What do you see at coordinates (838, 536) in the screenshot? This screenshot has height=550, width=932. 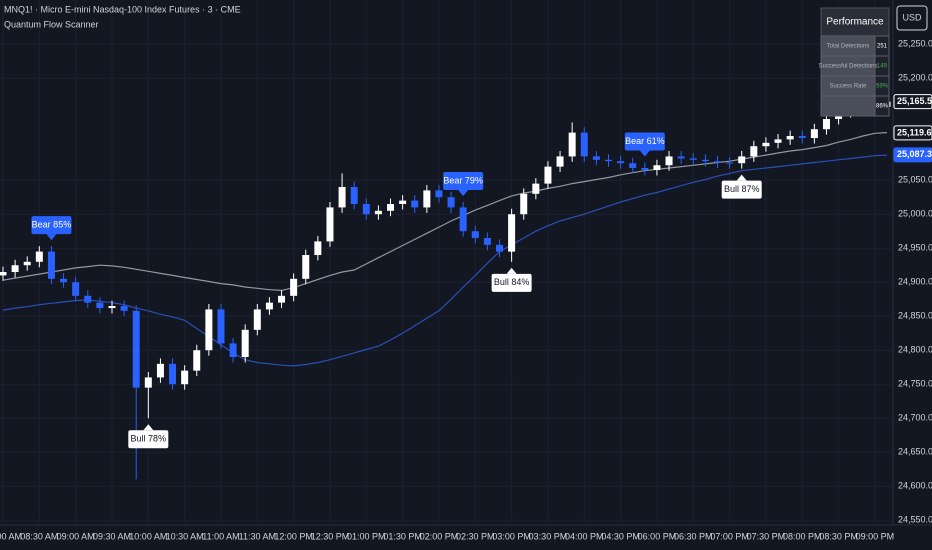 I see `x-tick-label: 08:30 PM` at bounding box center [838, 536].